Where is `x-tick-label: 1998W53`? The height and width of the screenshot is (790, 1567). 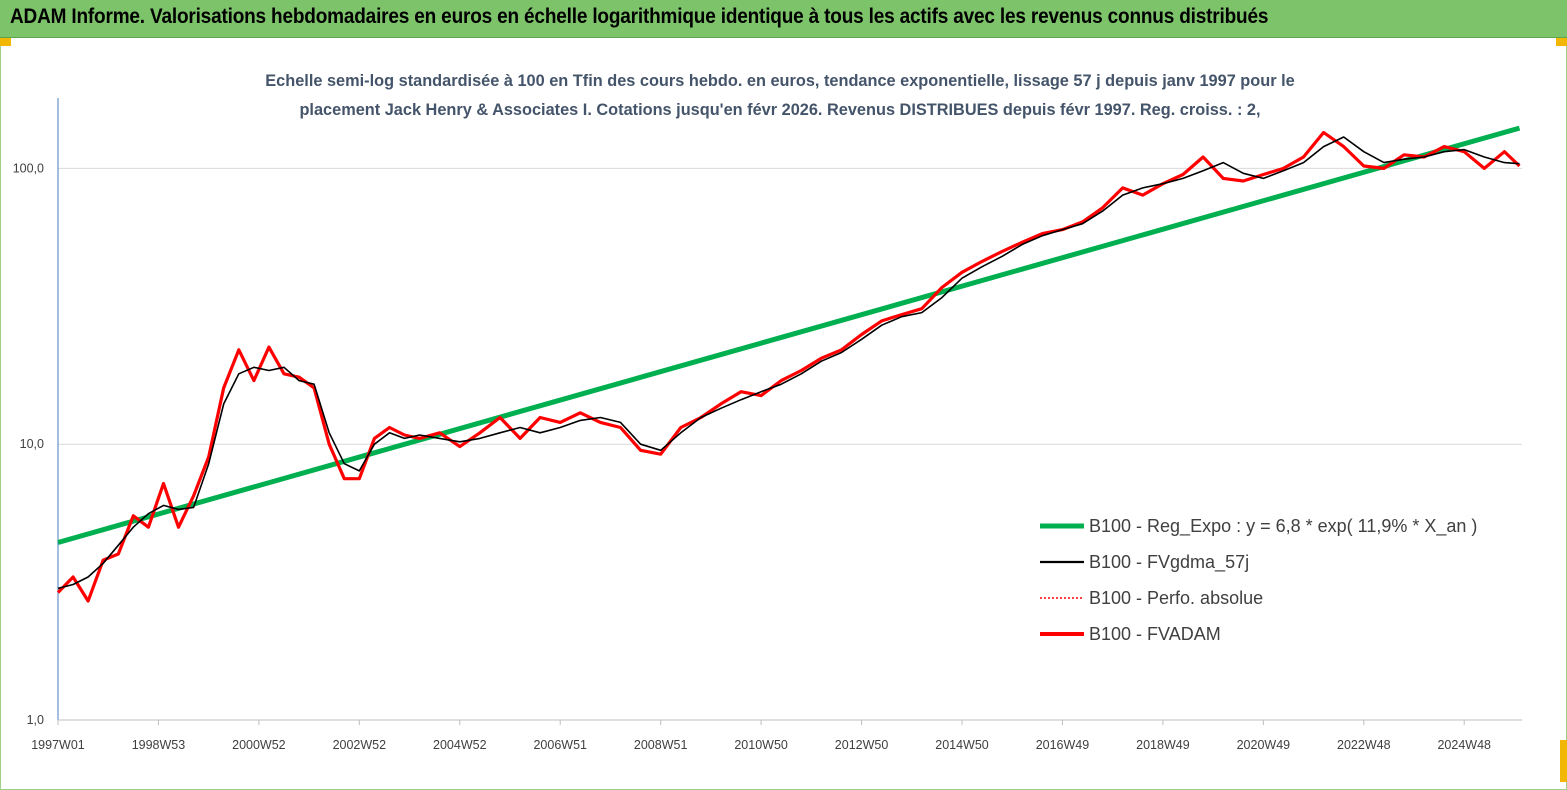
x-tick-label: 1998W53 is located at coordinates (159, 745).